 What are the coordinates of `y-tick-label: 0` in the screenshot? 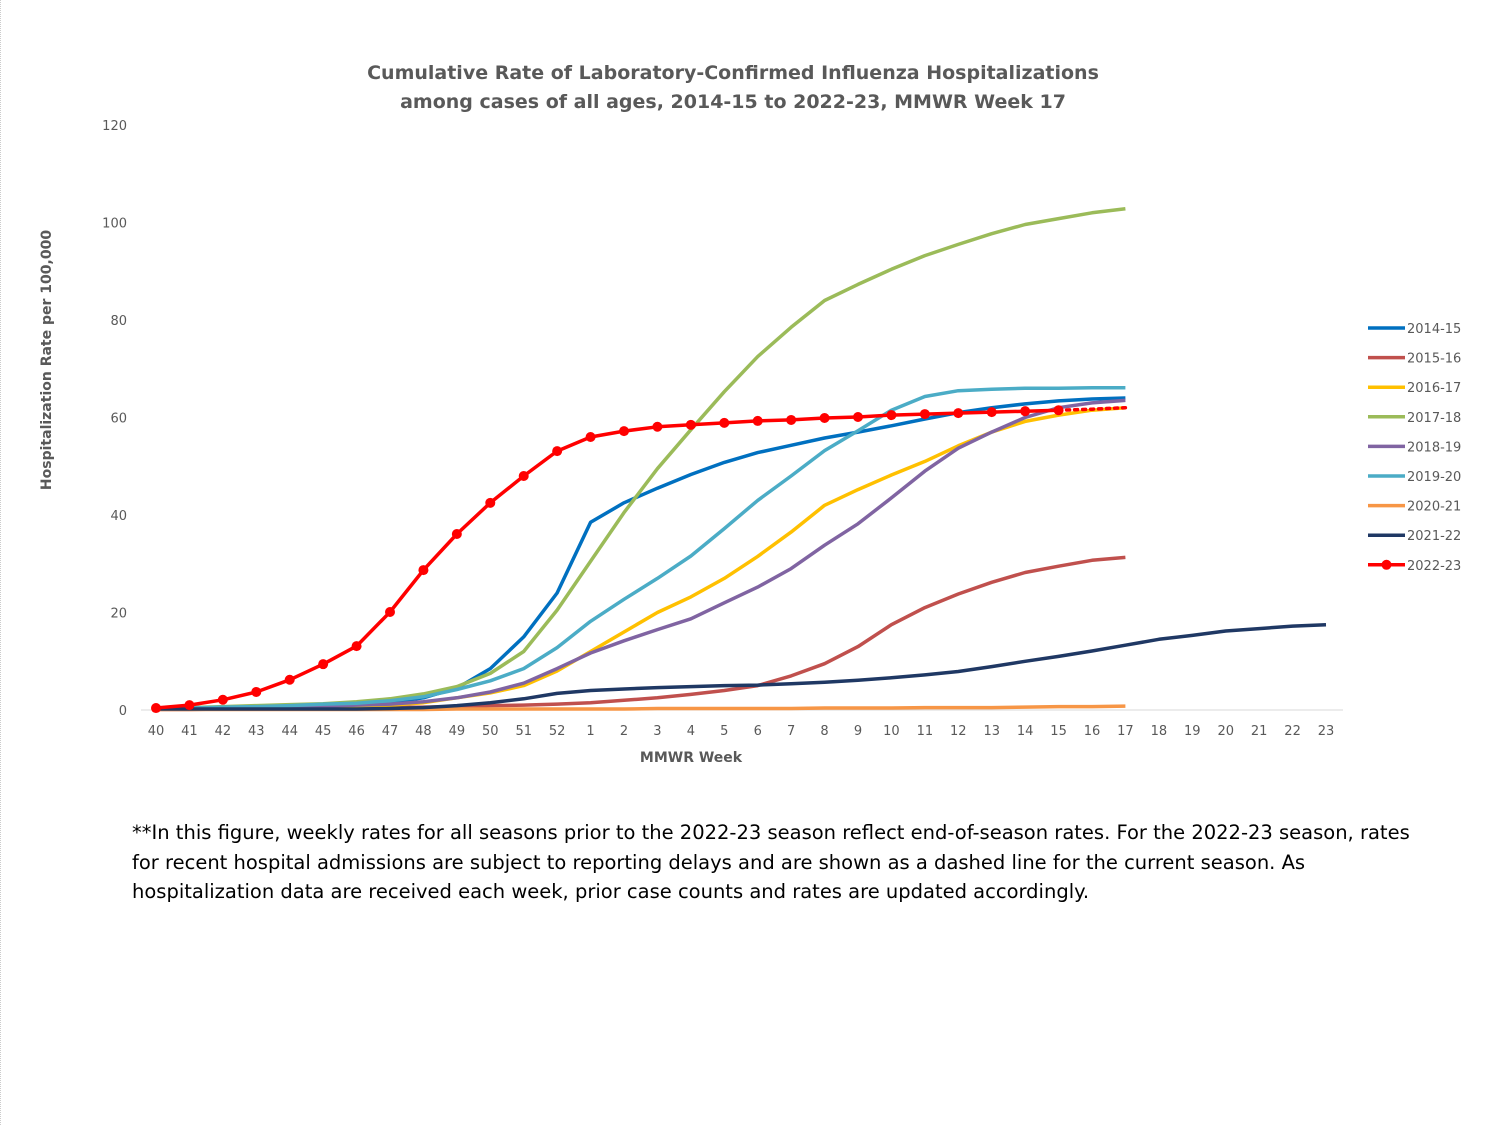 It's located at (123, 711).